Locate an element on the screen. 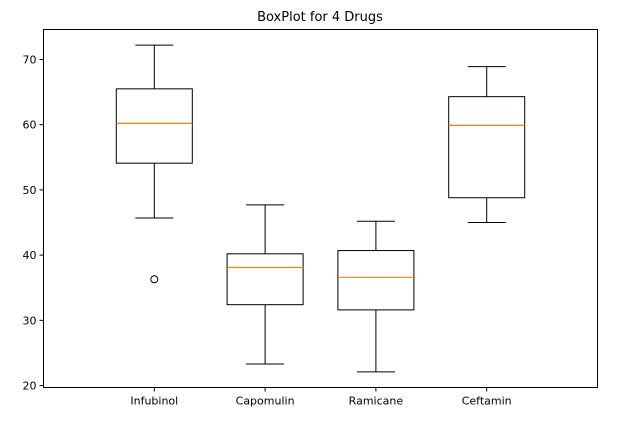 The width and height of the screenshot is (618, 423). y-tick-label: 70 is located at coordinates (30, 59).